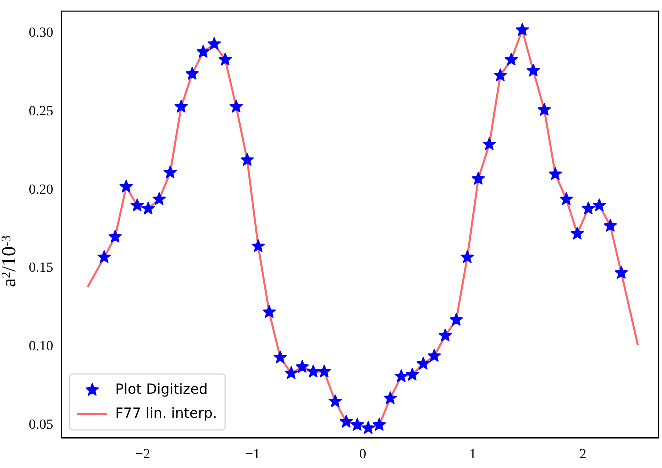 This screenshot has height=468, width=662. What do you see at coordinates (162, 390) in the screenshot?
I see `legend-label: Plot Digitized` at bounding box center [162, 390].